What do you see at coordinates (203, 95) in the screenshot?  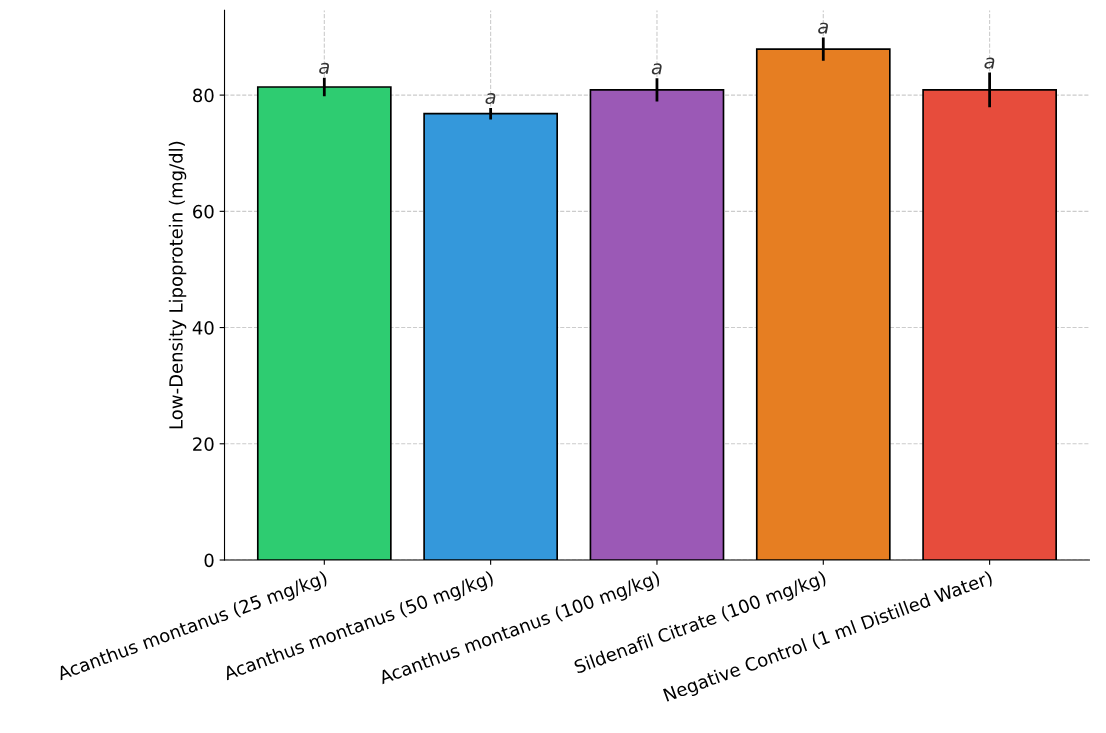 I see `y-tick-label: 80` at bounding box center [203, 95].